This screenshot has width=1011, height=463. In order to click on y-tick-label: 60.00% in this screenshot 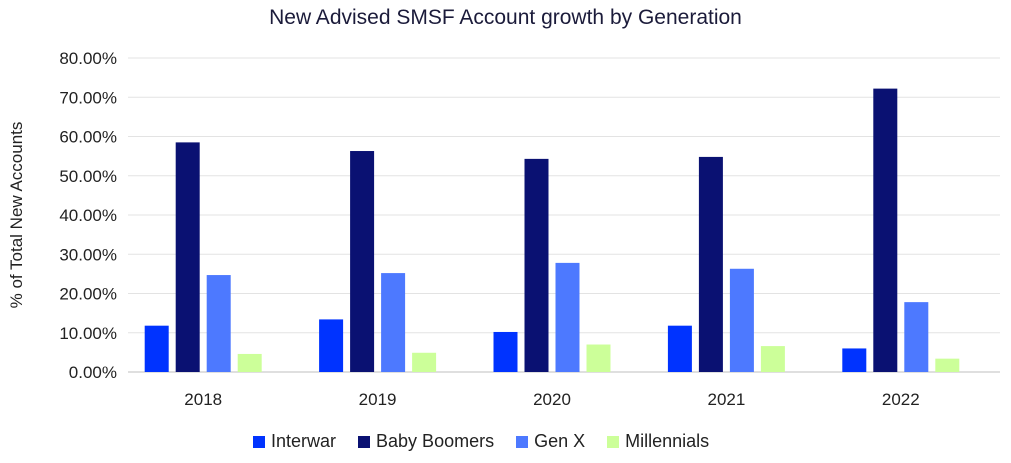, I will do `click(88, 137)`.